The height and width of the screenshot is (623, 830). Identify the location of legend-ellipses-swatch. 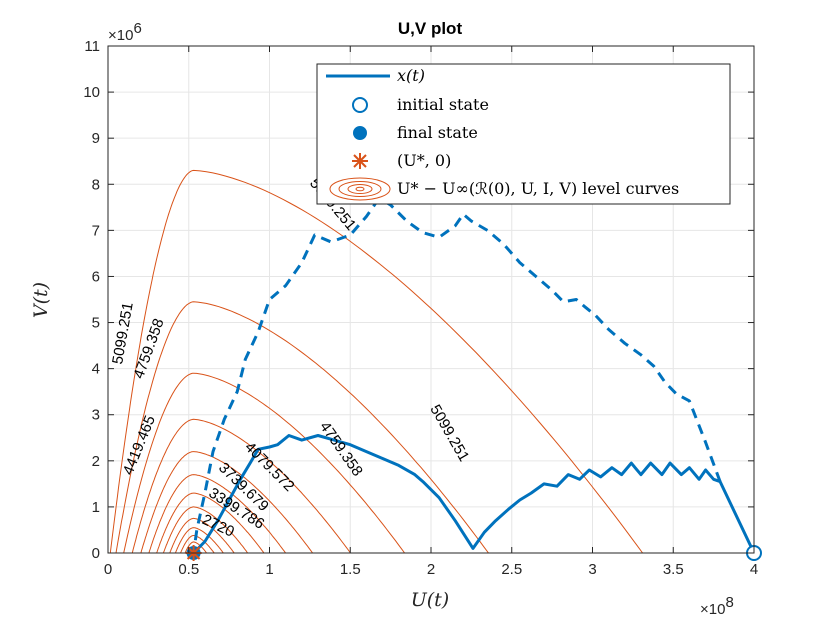
(360, 189).